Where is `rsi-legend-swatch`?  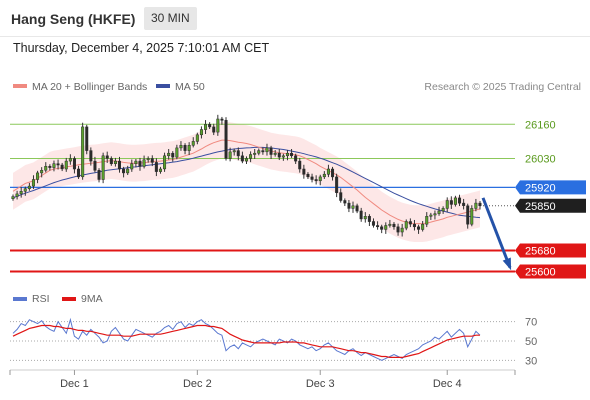 rsi-legend-swatch is located at coordinates (20, 299).